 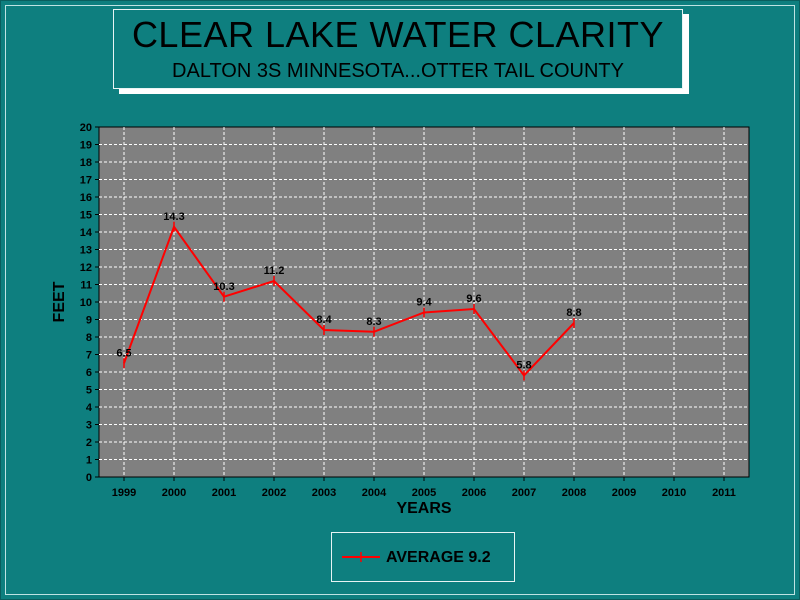 I want to click on x-tick-label: 2001, so click(x=224, y=493).